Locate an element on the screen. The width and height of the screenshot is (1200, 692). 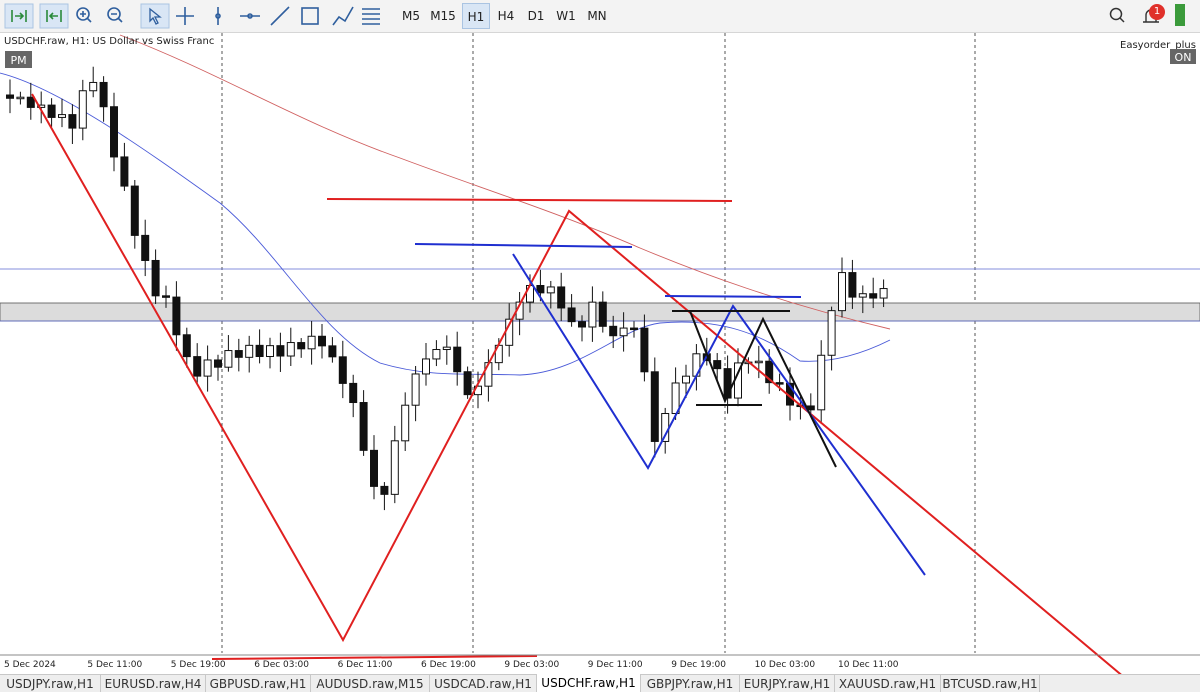
expert-status: ON is located at coordinates (1183, 57).